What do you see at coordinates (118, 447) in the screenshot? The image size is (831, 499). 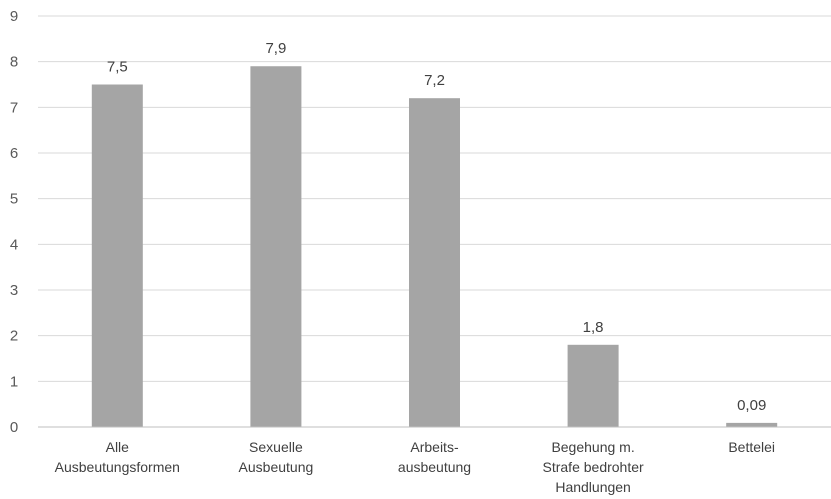 I see `x-tick-label-line: Alle` at bounding box center [118, 447].